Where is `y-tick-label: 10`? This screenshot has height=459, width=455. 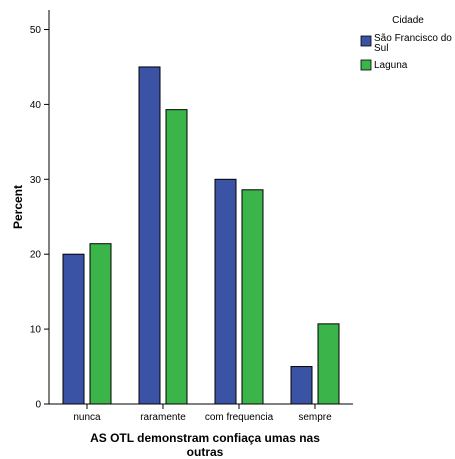
y-tick-label: 10 is located at coordinates (36, 330).